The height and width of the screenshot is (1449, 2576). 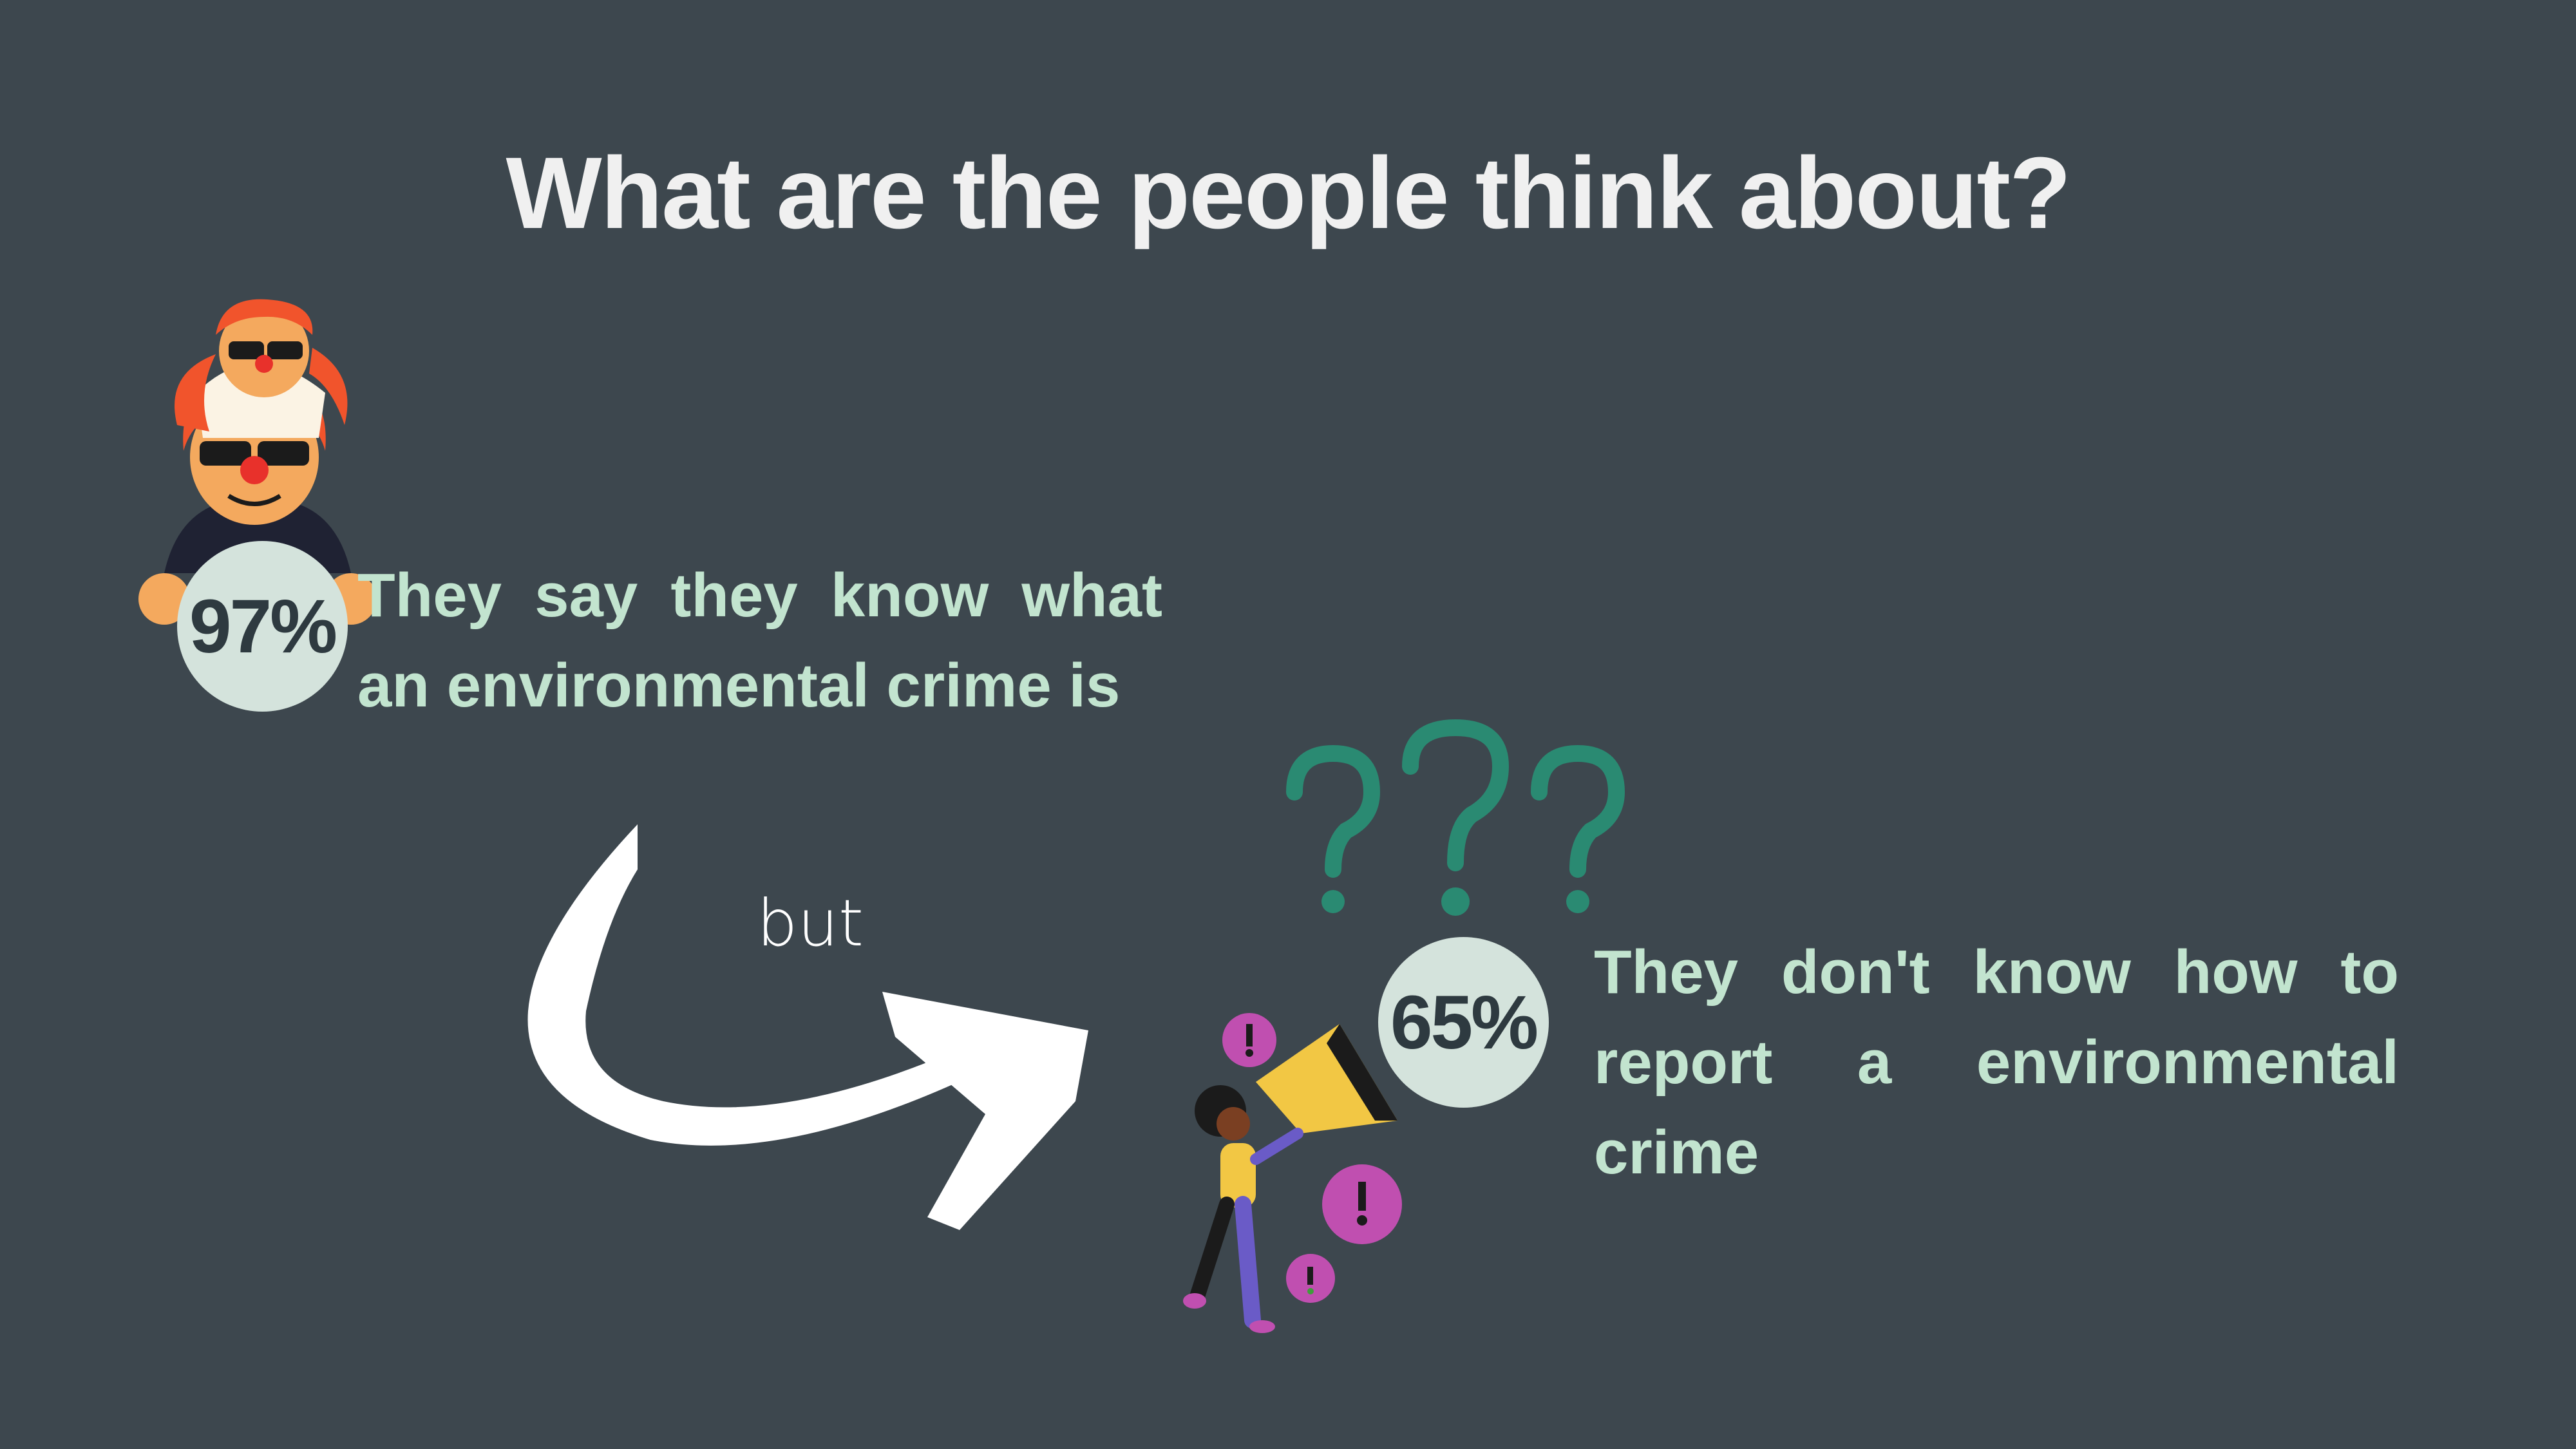 What do you see at coordinates (1455, 817) in the screenshot?
I see `question-marks-icon` at bounding box center [1455, 817].